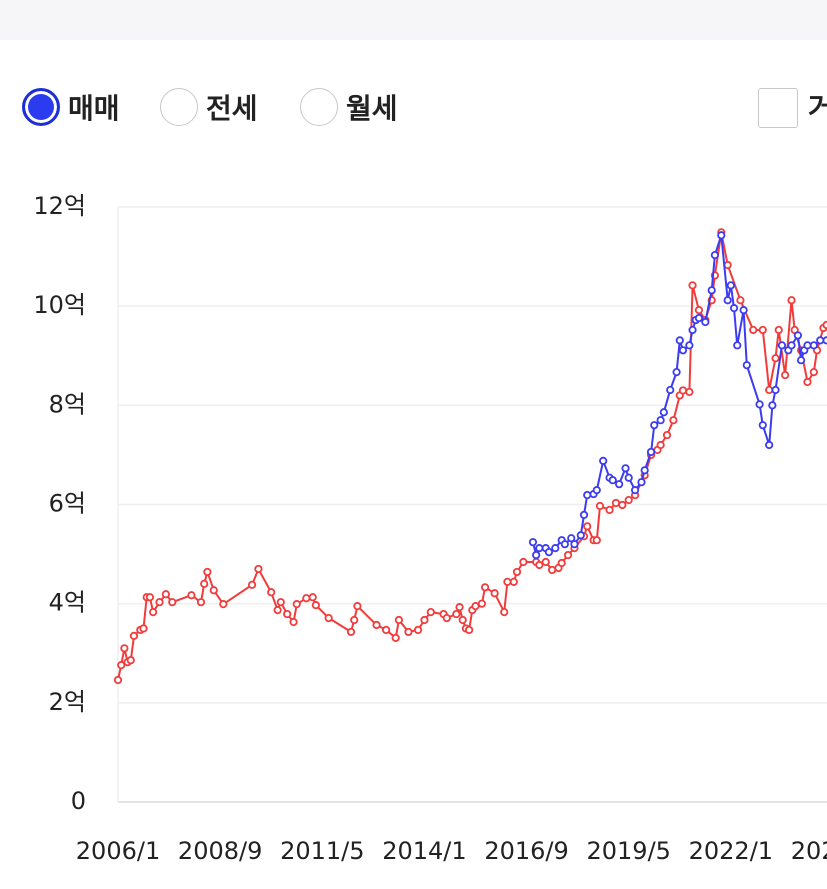 The image size is (827, 889). I want to click on y-tick-label: 0, so click(78, 801).